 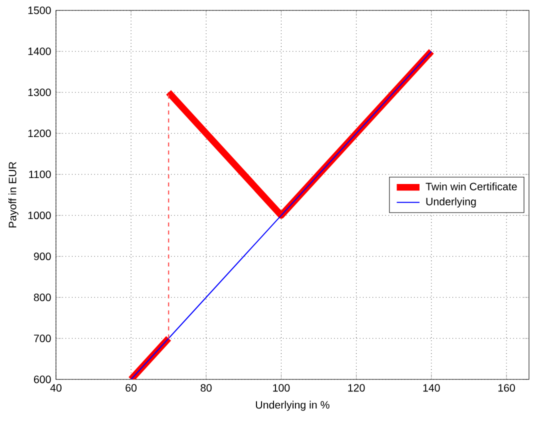 What do you see at coordinates (42, 380) in the screenshot?
I see `y-tick-label: 600` at bounding box center [42, 380].